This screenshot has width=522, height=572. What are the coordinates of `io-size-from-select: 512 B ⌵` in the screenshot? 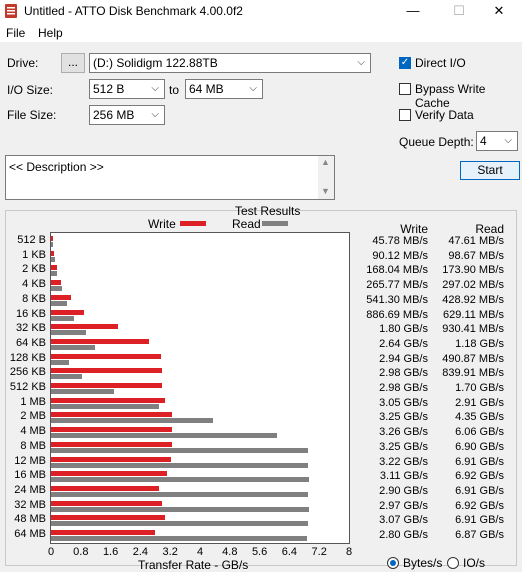 It's located at (127, 89).